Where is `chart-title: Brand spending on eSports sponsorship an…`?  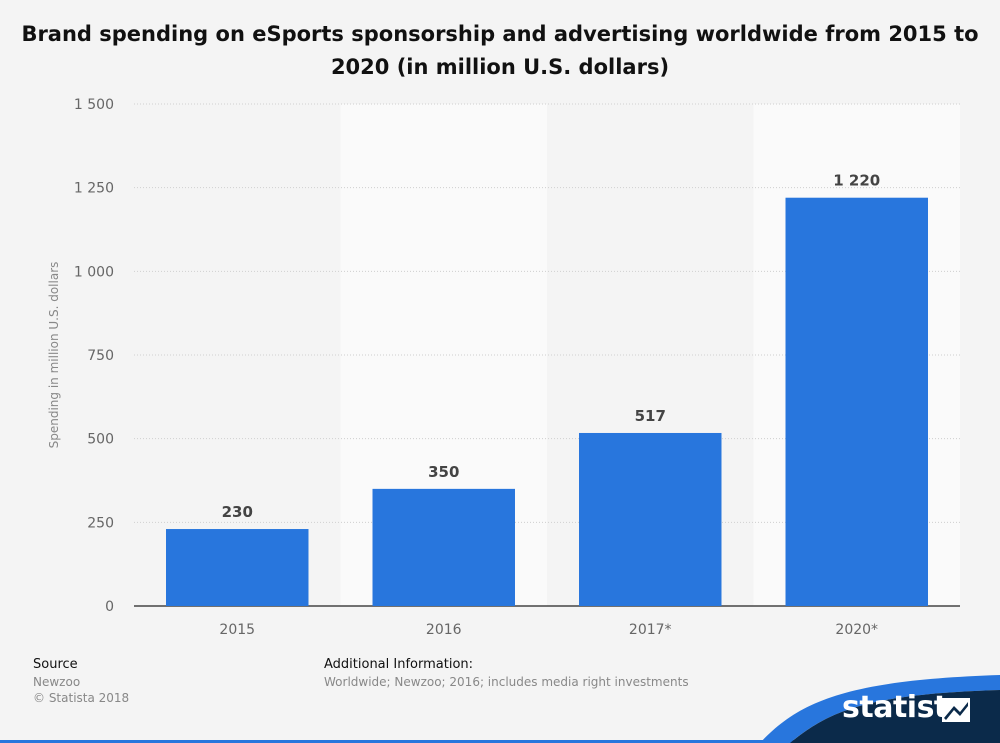 chart-title: Brand spending on eSports sponsorship an… is located at coordinates (500, 51).